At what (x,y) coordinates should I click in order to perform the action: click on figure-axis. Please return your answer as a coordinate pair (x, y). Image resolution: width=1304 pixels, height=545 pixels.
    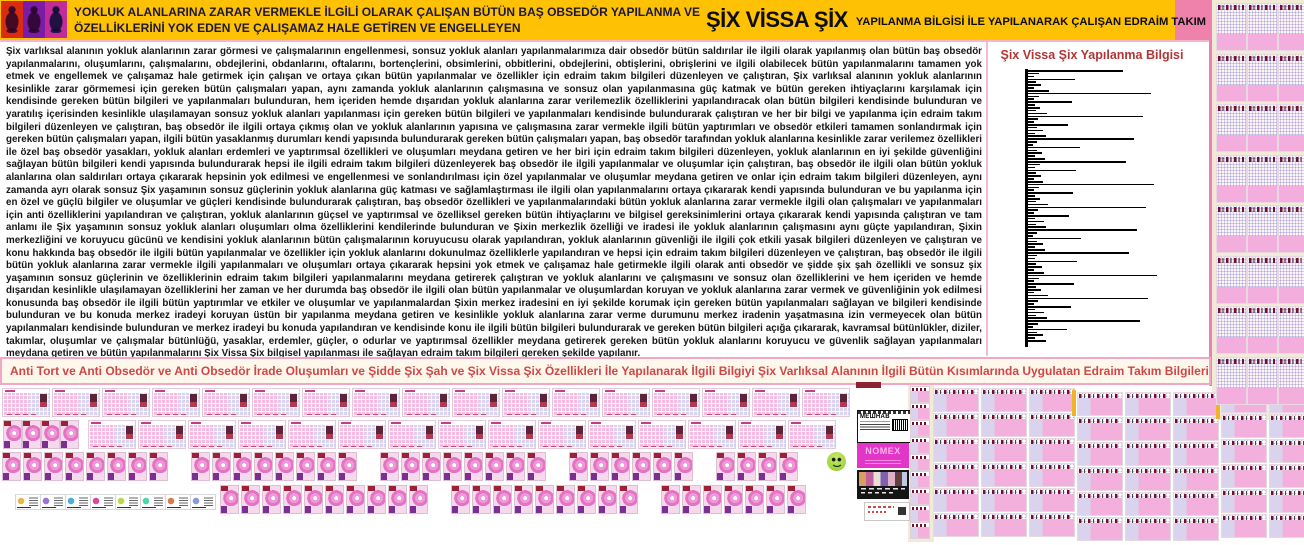
    Looking at the image, I should click on (1026, 208).